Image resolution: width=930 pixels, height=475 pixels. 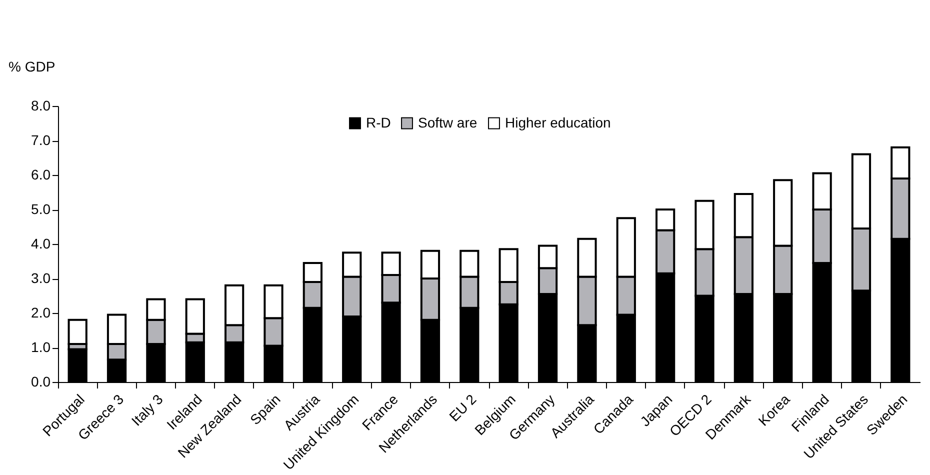 I want to click on x-tick-label: Italy 3, so click(x=147, y=409).